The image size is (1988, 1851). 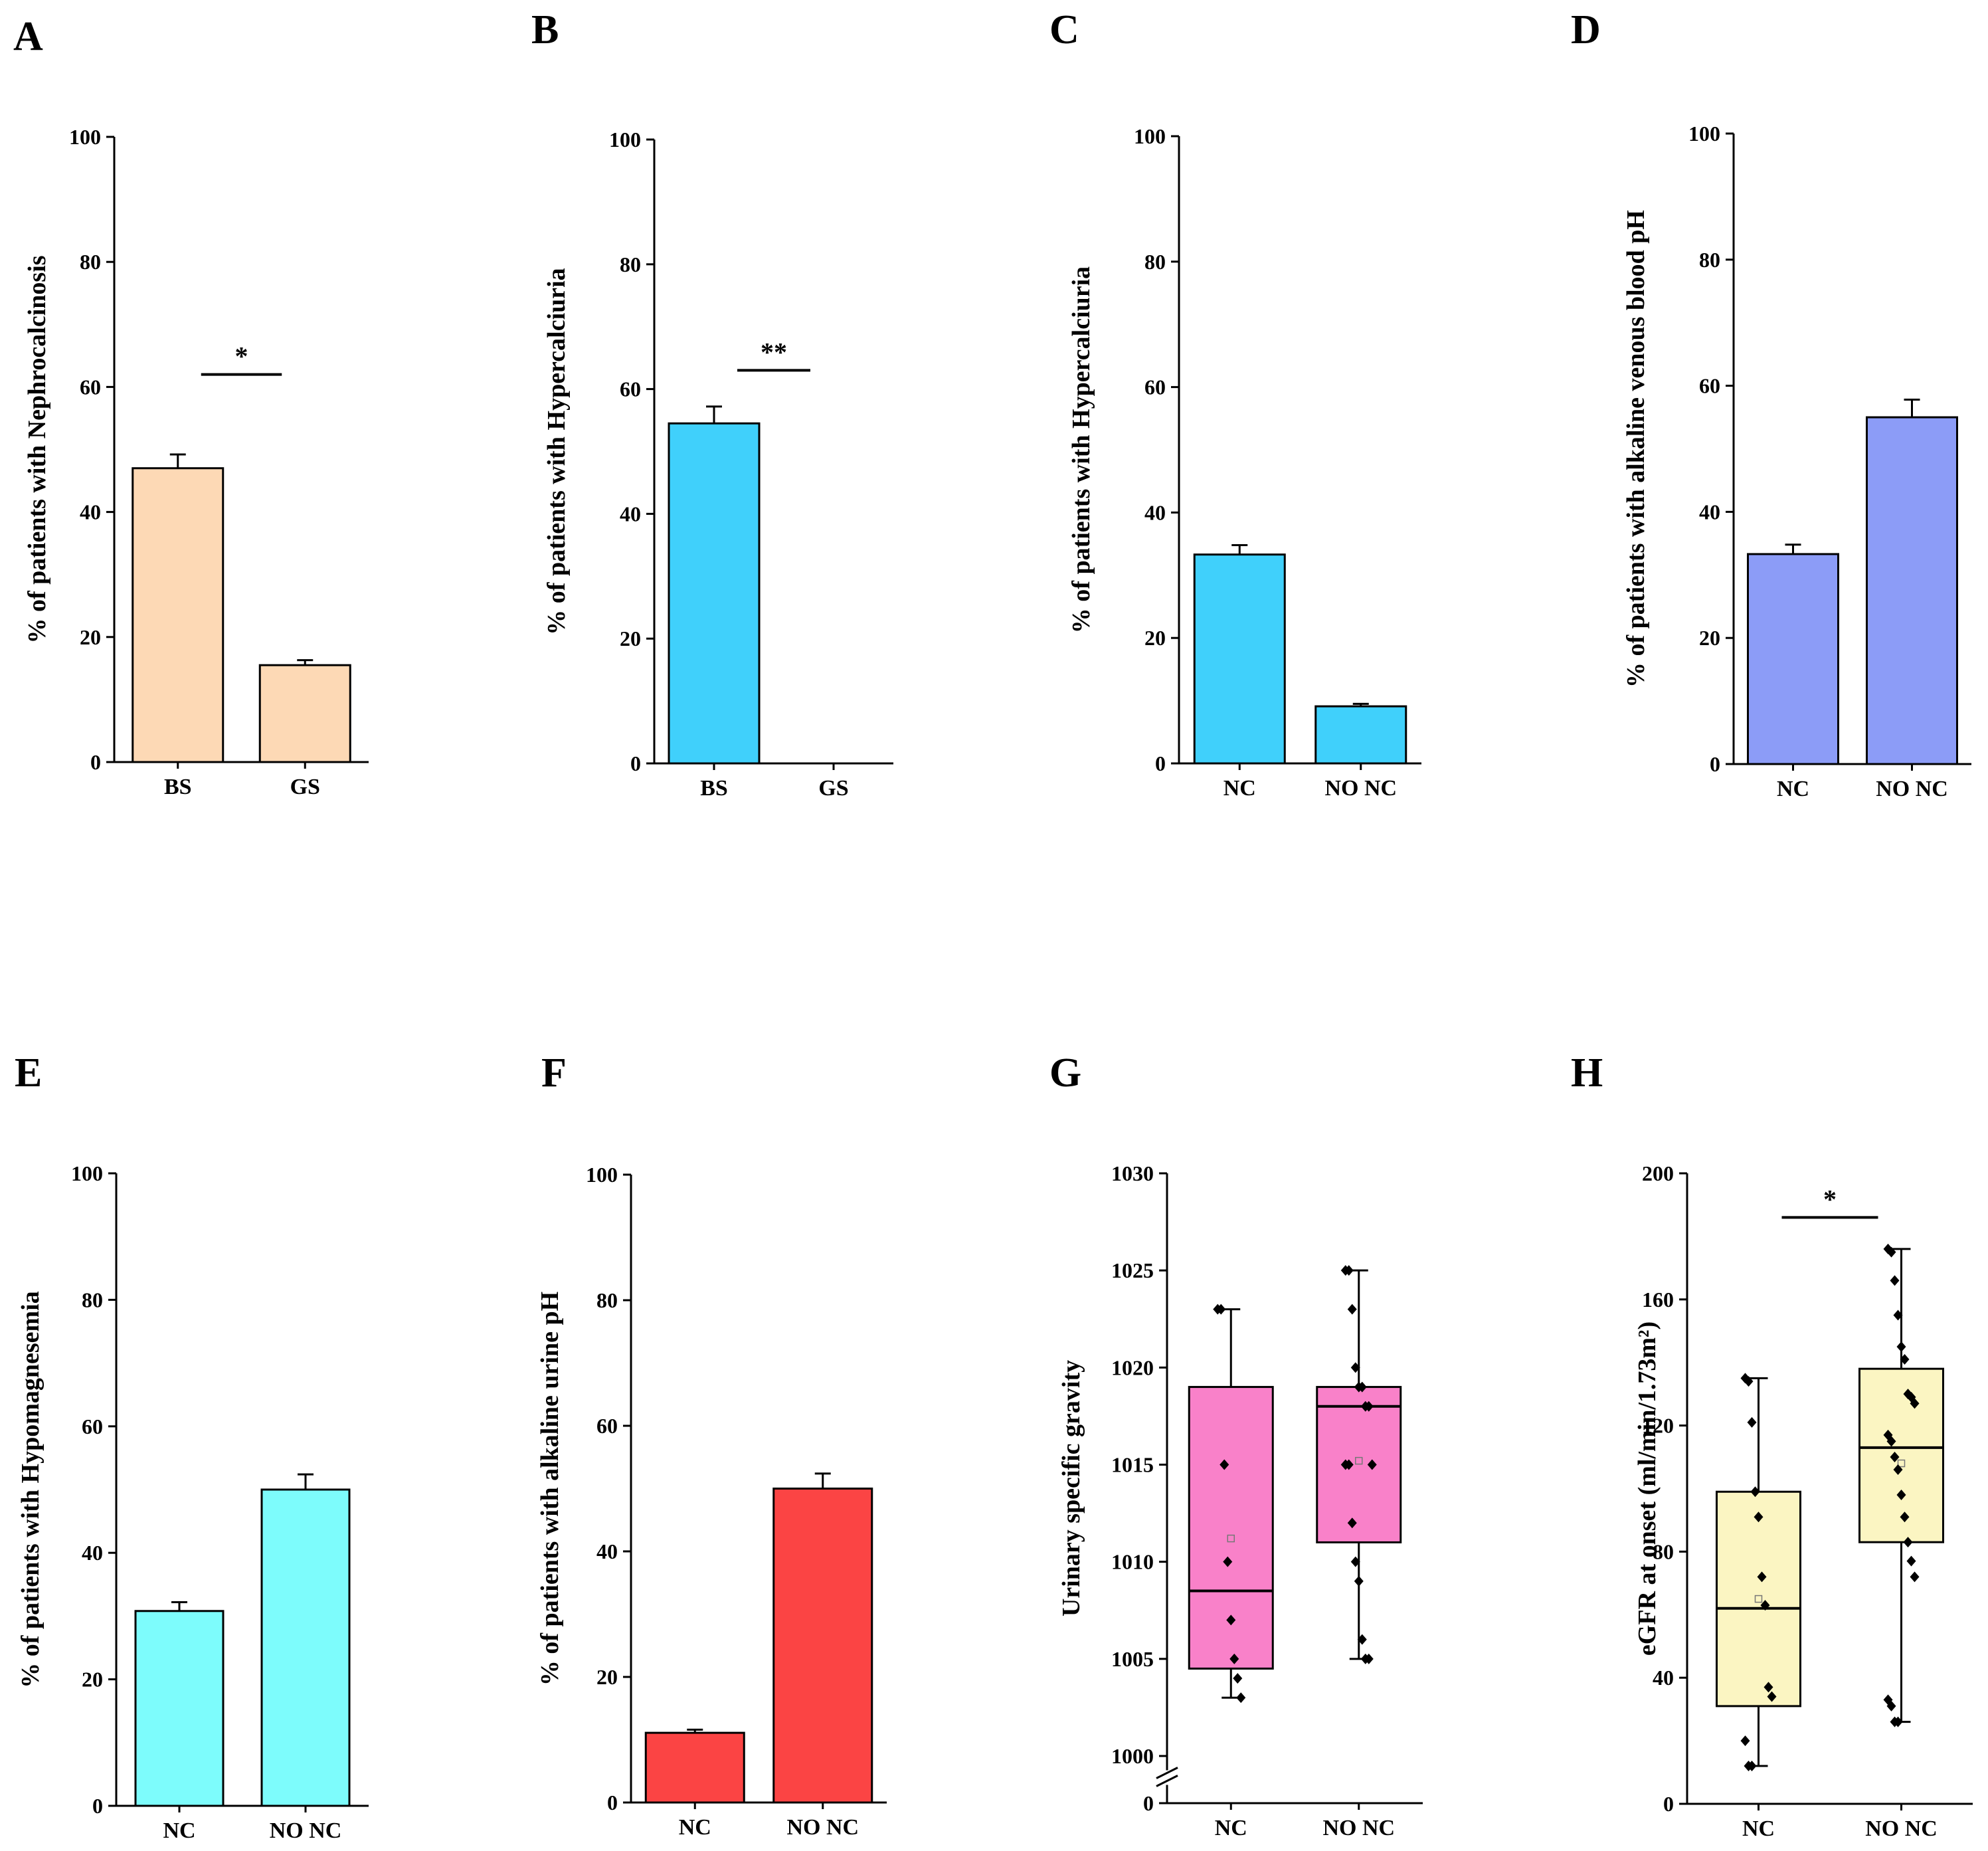 What do you see at coordinates (1132, 1367) in the screenshot?
I see `panel-g-y-tick-label: 1020` at bounding box center [1132, 1367].